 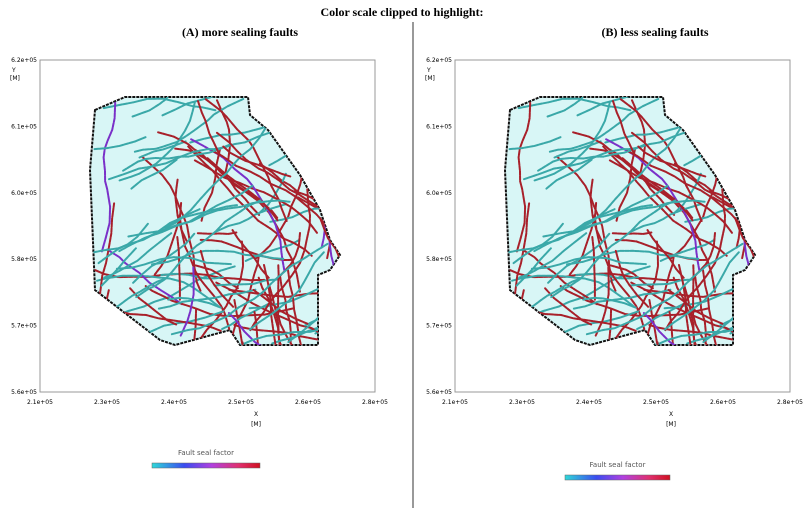 What do you see at coordinates (240, 32) in the screenshot?
I see `panel-title: (A) more sealing faults` at bounding box center [240, 32].